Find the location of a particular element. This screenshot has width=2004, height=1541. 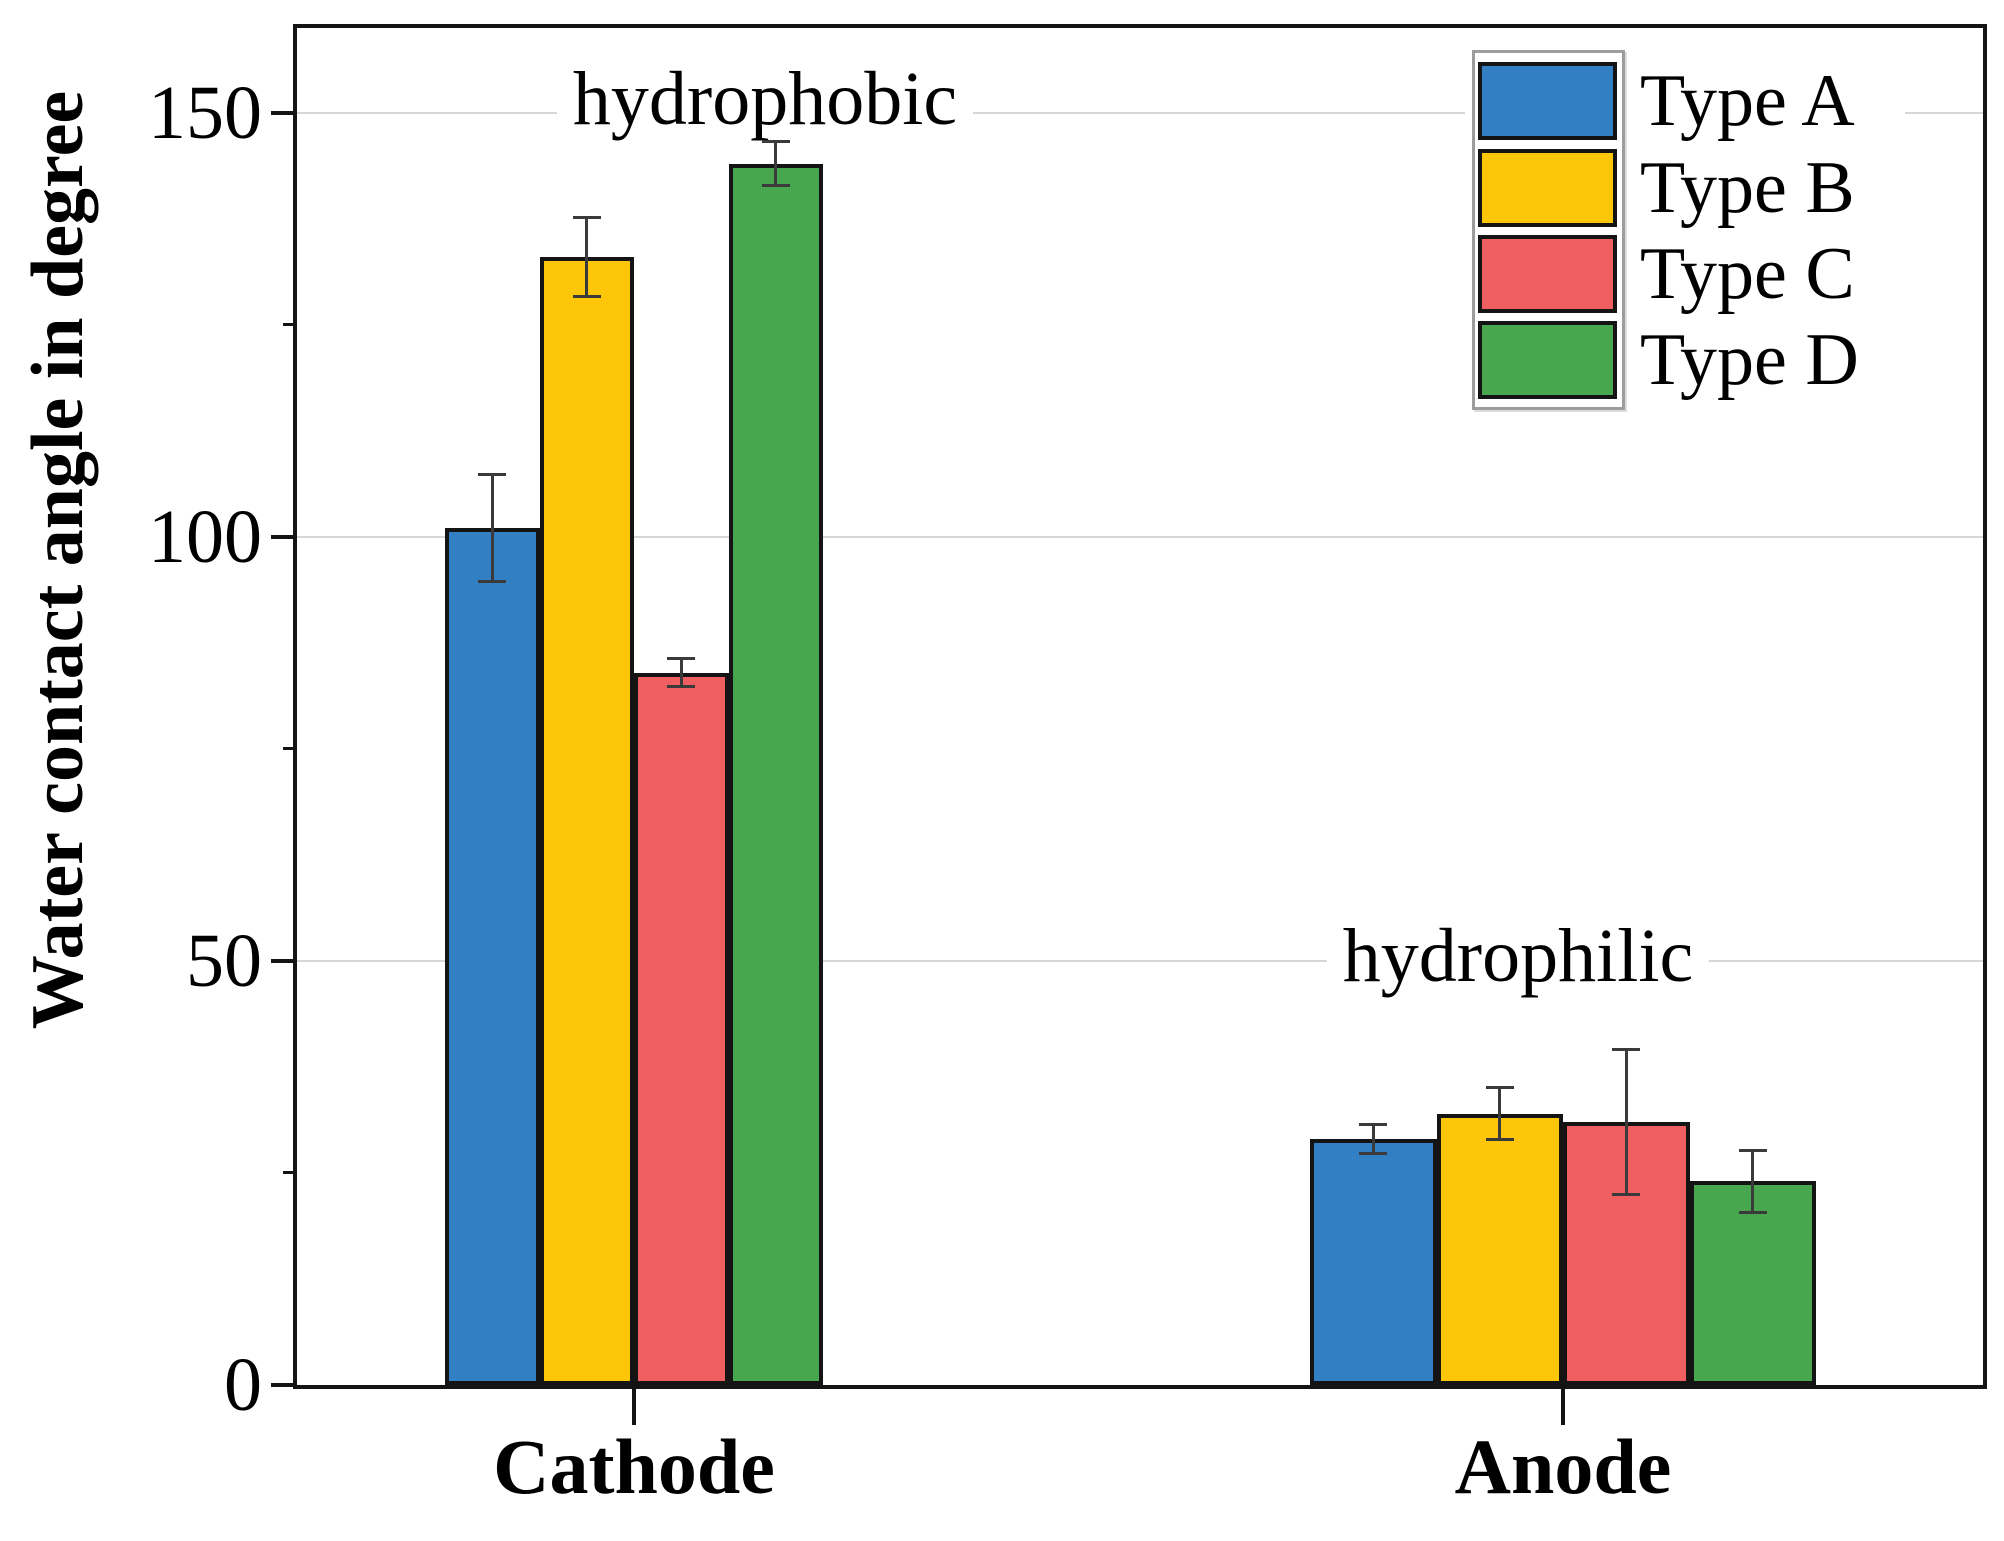

category-label-cathode: Cathode is located at coordinates (634, 1466).